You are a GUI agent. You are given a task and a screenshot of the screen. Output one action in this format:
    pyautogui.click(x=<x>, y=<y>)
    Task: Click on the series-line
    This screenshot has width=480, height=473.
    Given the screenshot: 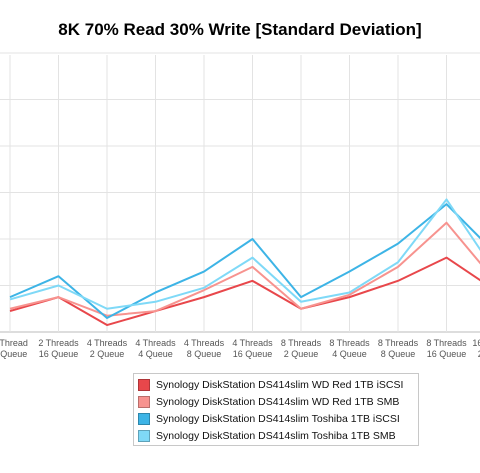 What is the action you would take?
    pyautogui.click(x=244, y=291)
    